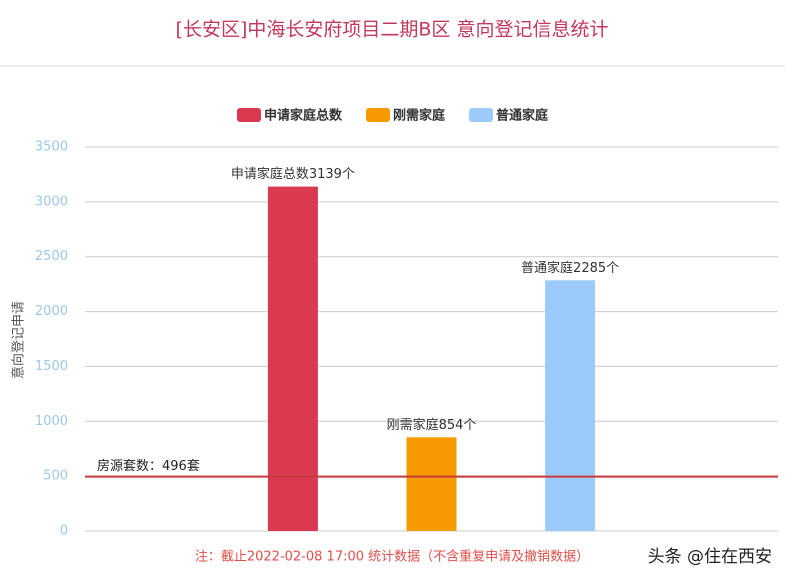 The width and height of the screenshot is (785, 584). What do you see at coordinates (293, 174) in the screenshot?
I see `data-label: 申请家庭总数3139个` at bounding box center [293, 174].